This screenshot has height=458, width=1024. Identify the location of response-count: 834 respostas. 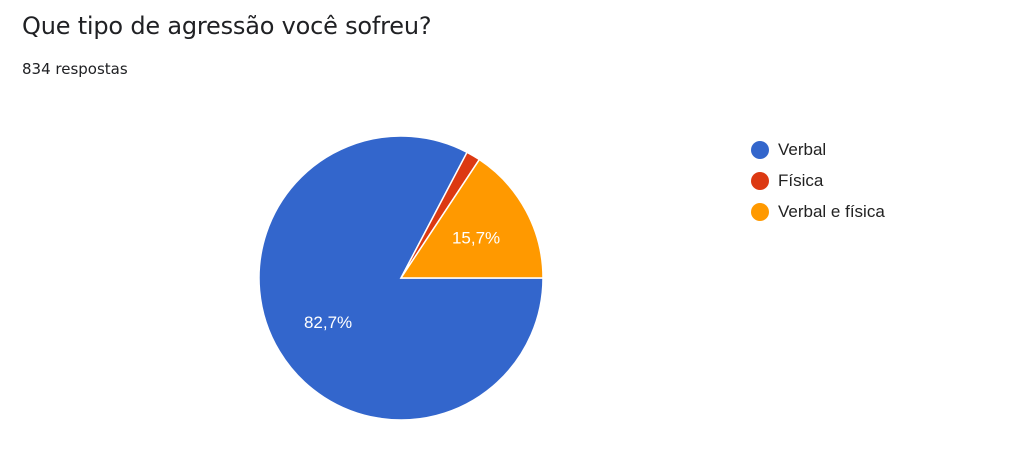
(75, 69).